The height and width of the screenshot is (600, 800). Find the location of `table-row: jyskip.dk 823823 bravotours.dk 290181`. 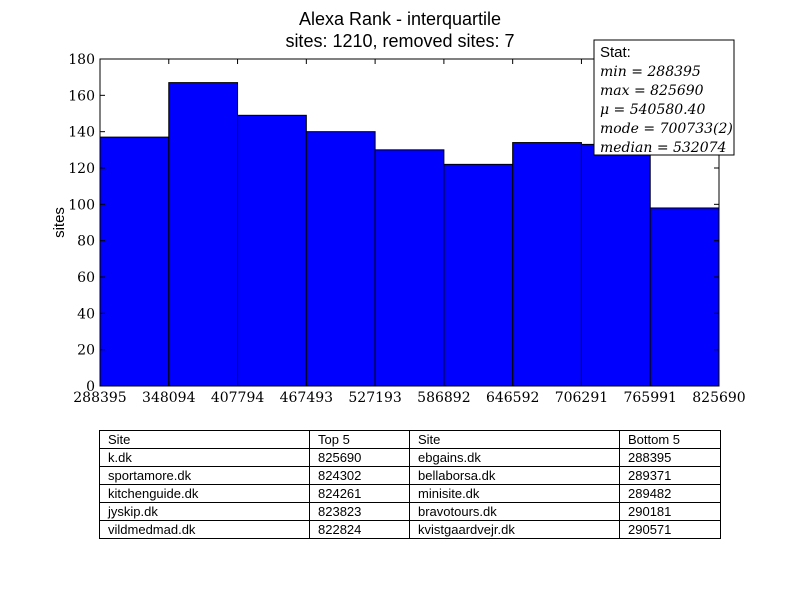

table-row: jyskip.dk 823823 bravotours.dk 290181 is located at coordinates (410, 511).